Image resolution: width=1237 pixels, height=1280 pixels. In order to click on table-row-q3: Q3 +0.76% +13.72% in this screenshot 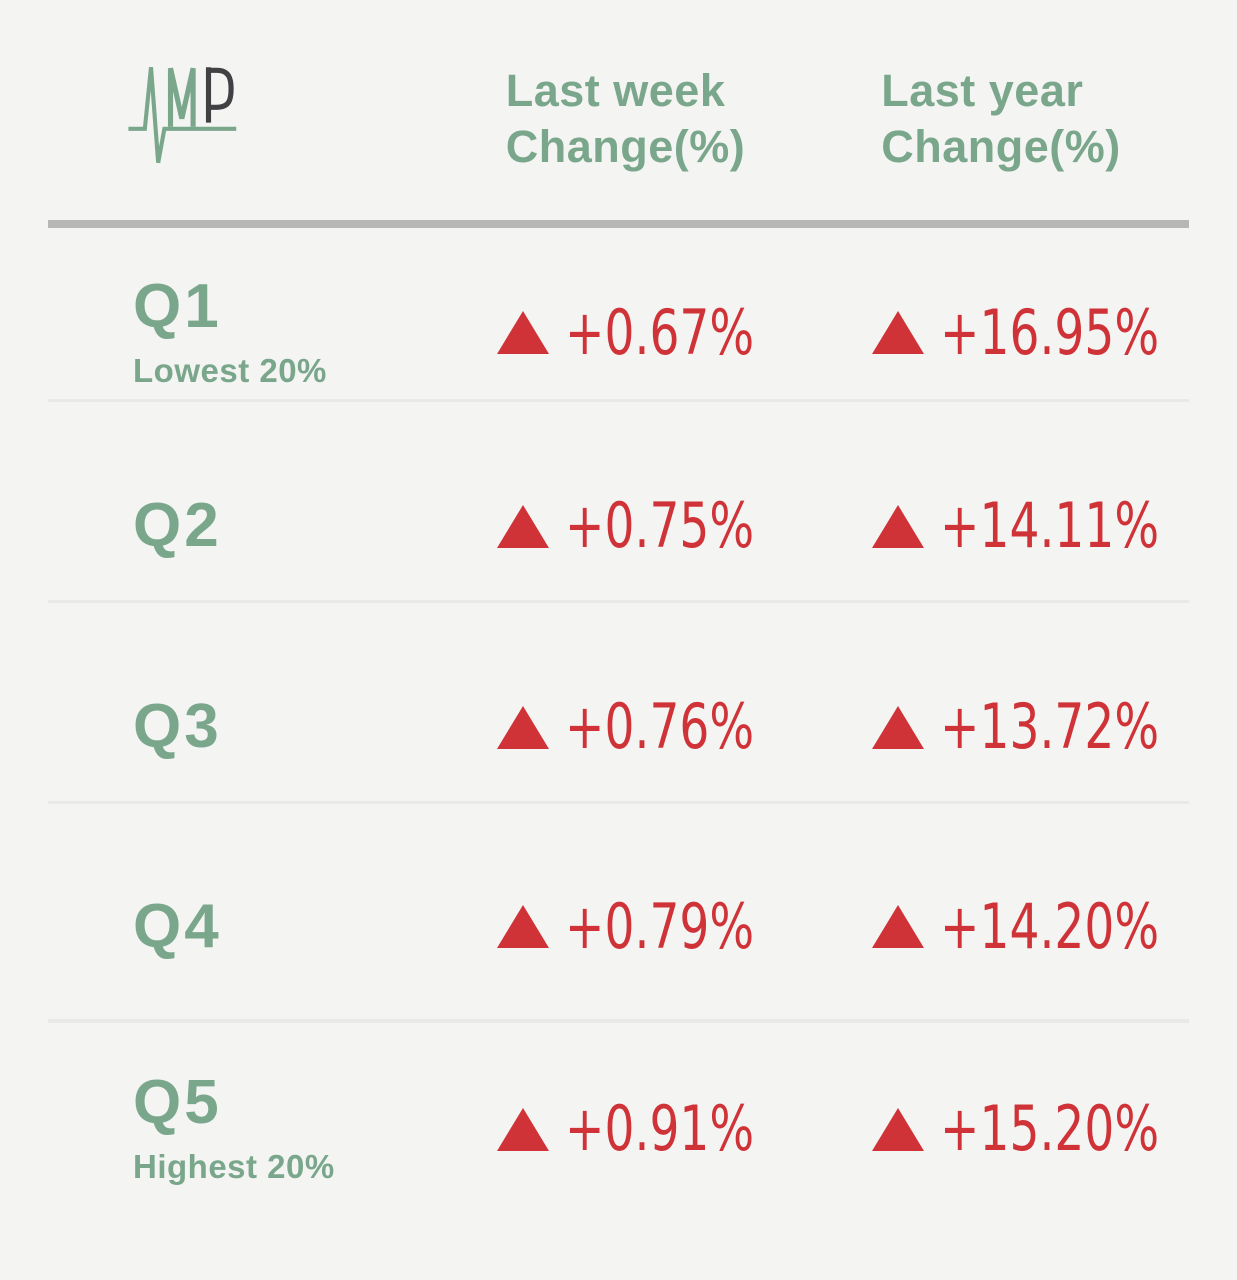, I will do `click(618, 700)`.